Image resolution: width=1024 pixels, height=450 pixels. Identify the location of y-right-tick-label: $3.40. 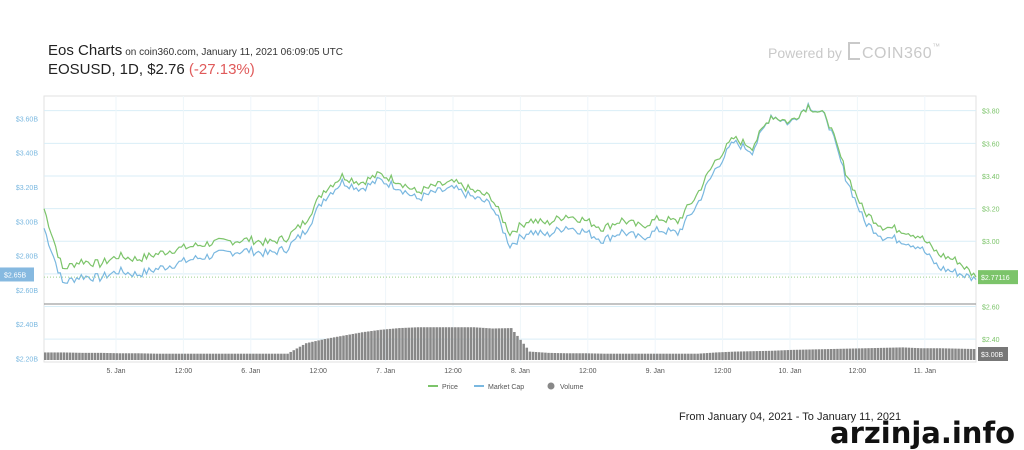
(991, 177).